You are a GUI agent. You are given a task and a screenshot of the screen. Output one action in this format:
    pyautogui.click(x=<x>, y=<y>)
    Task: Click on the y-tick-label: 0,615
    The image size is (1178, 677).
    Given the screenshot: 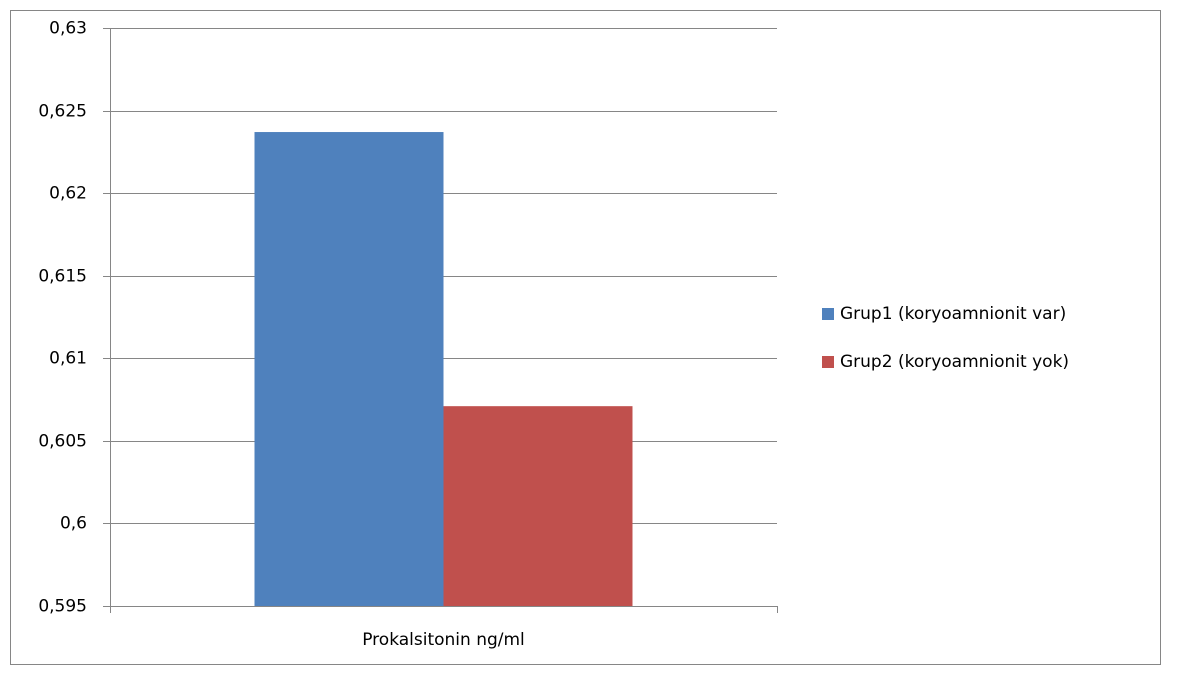 What is the action you would take?
    pyautogui.click(x=62, y=277)
    